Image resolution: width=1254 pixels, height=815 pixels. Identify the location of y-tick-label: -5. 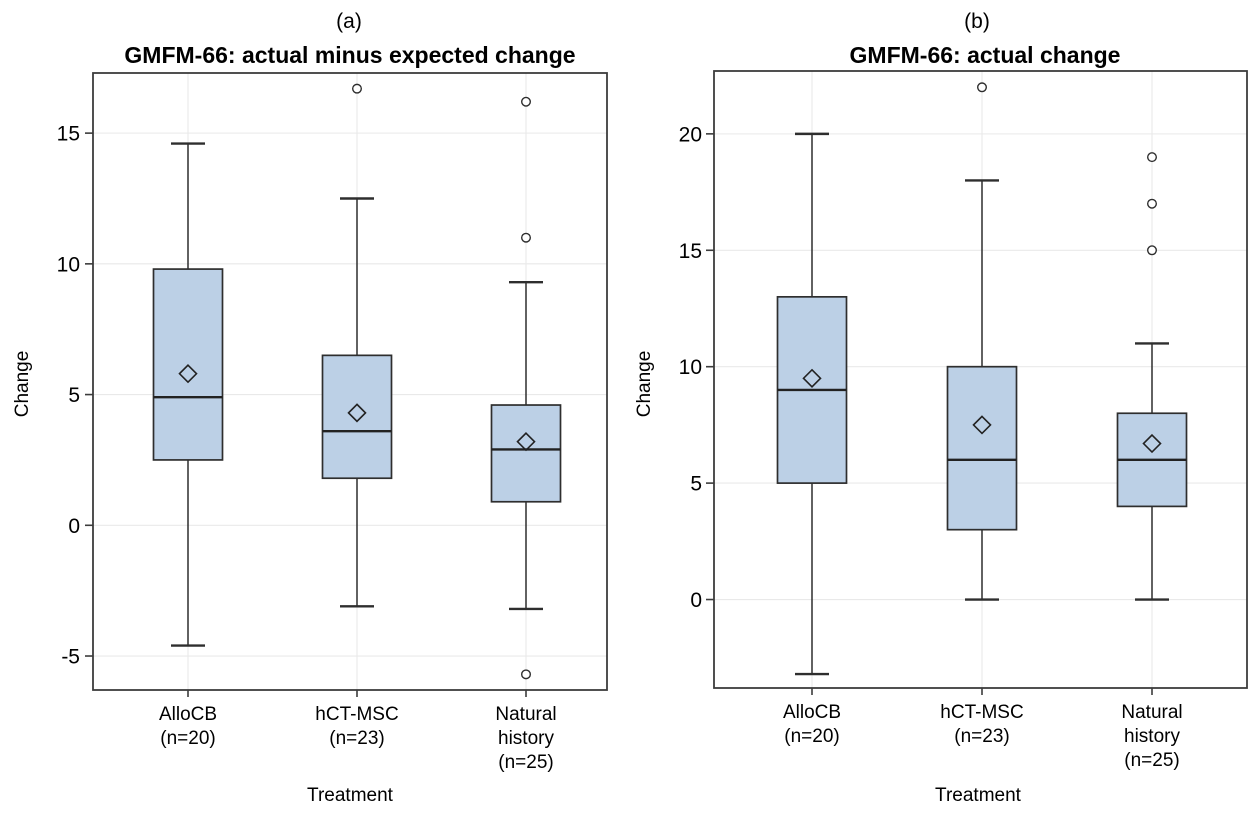
(70, 657).